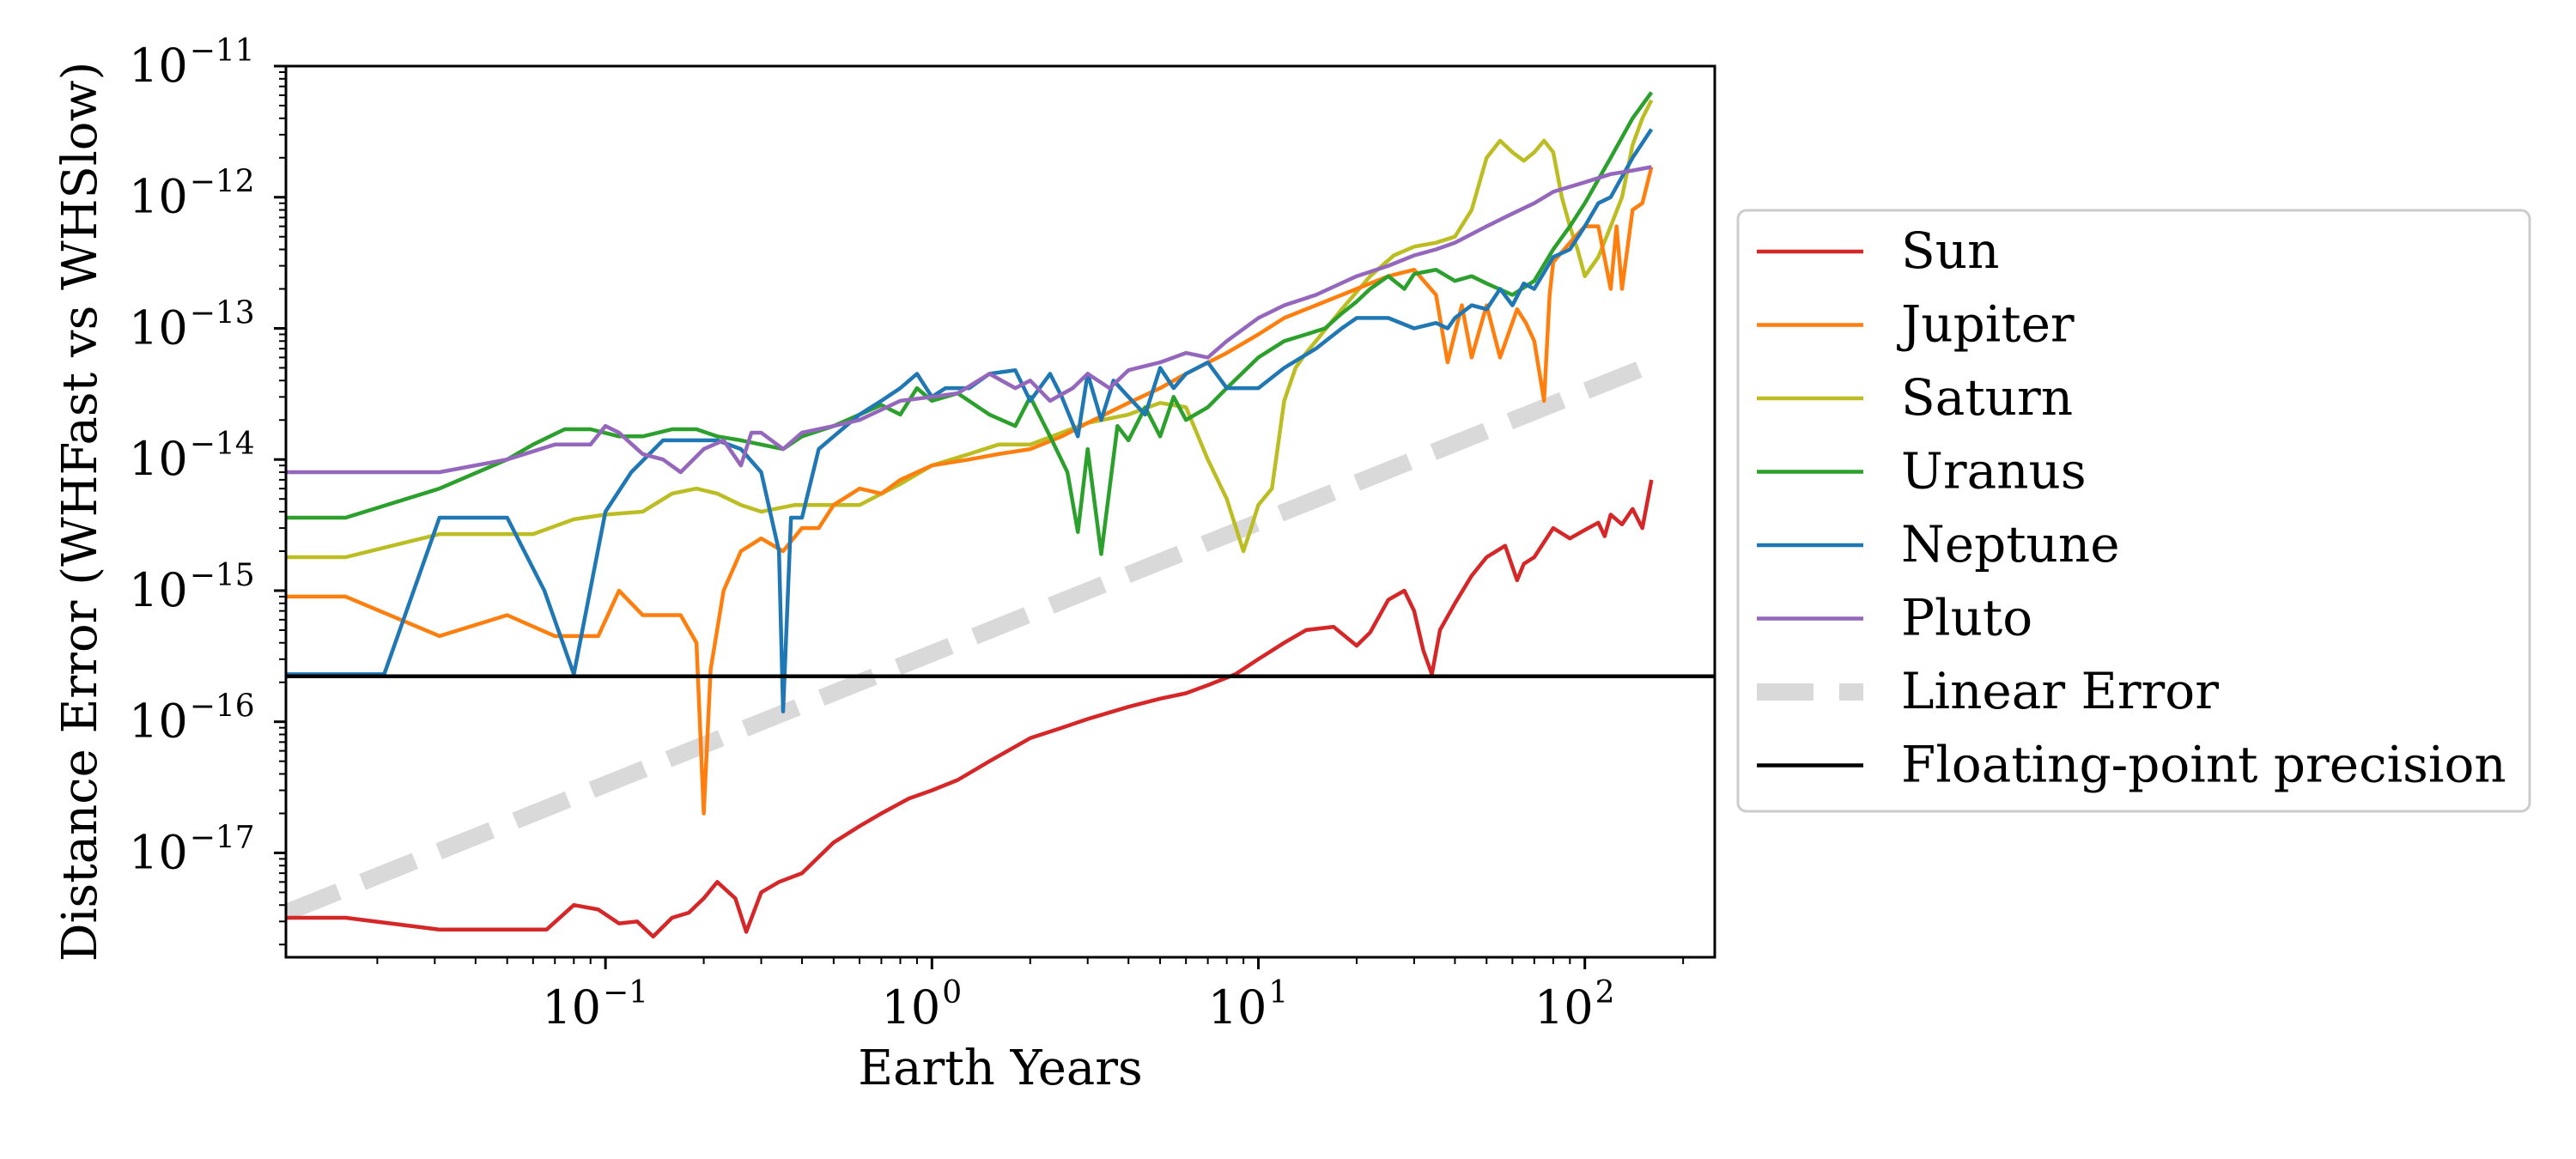 The image size is (2576, 1159). What do you see at coordinates (1950, 251) in the screenshot?
I see `legend-label-sun: Sun` at bounding box center [1950, 251].